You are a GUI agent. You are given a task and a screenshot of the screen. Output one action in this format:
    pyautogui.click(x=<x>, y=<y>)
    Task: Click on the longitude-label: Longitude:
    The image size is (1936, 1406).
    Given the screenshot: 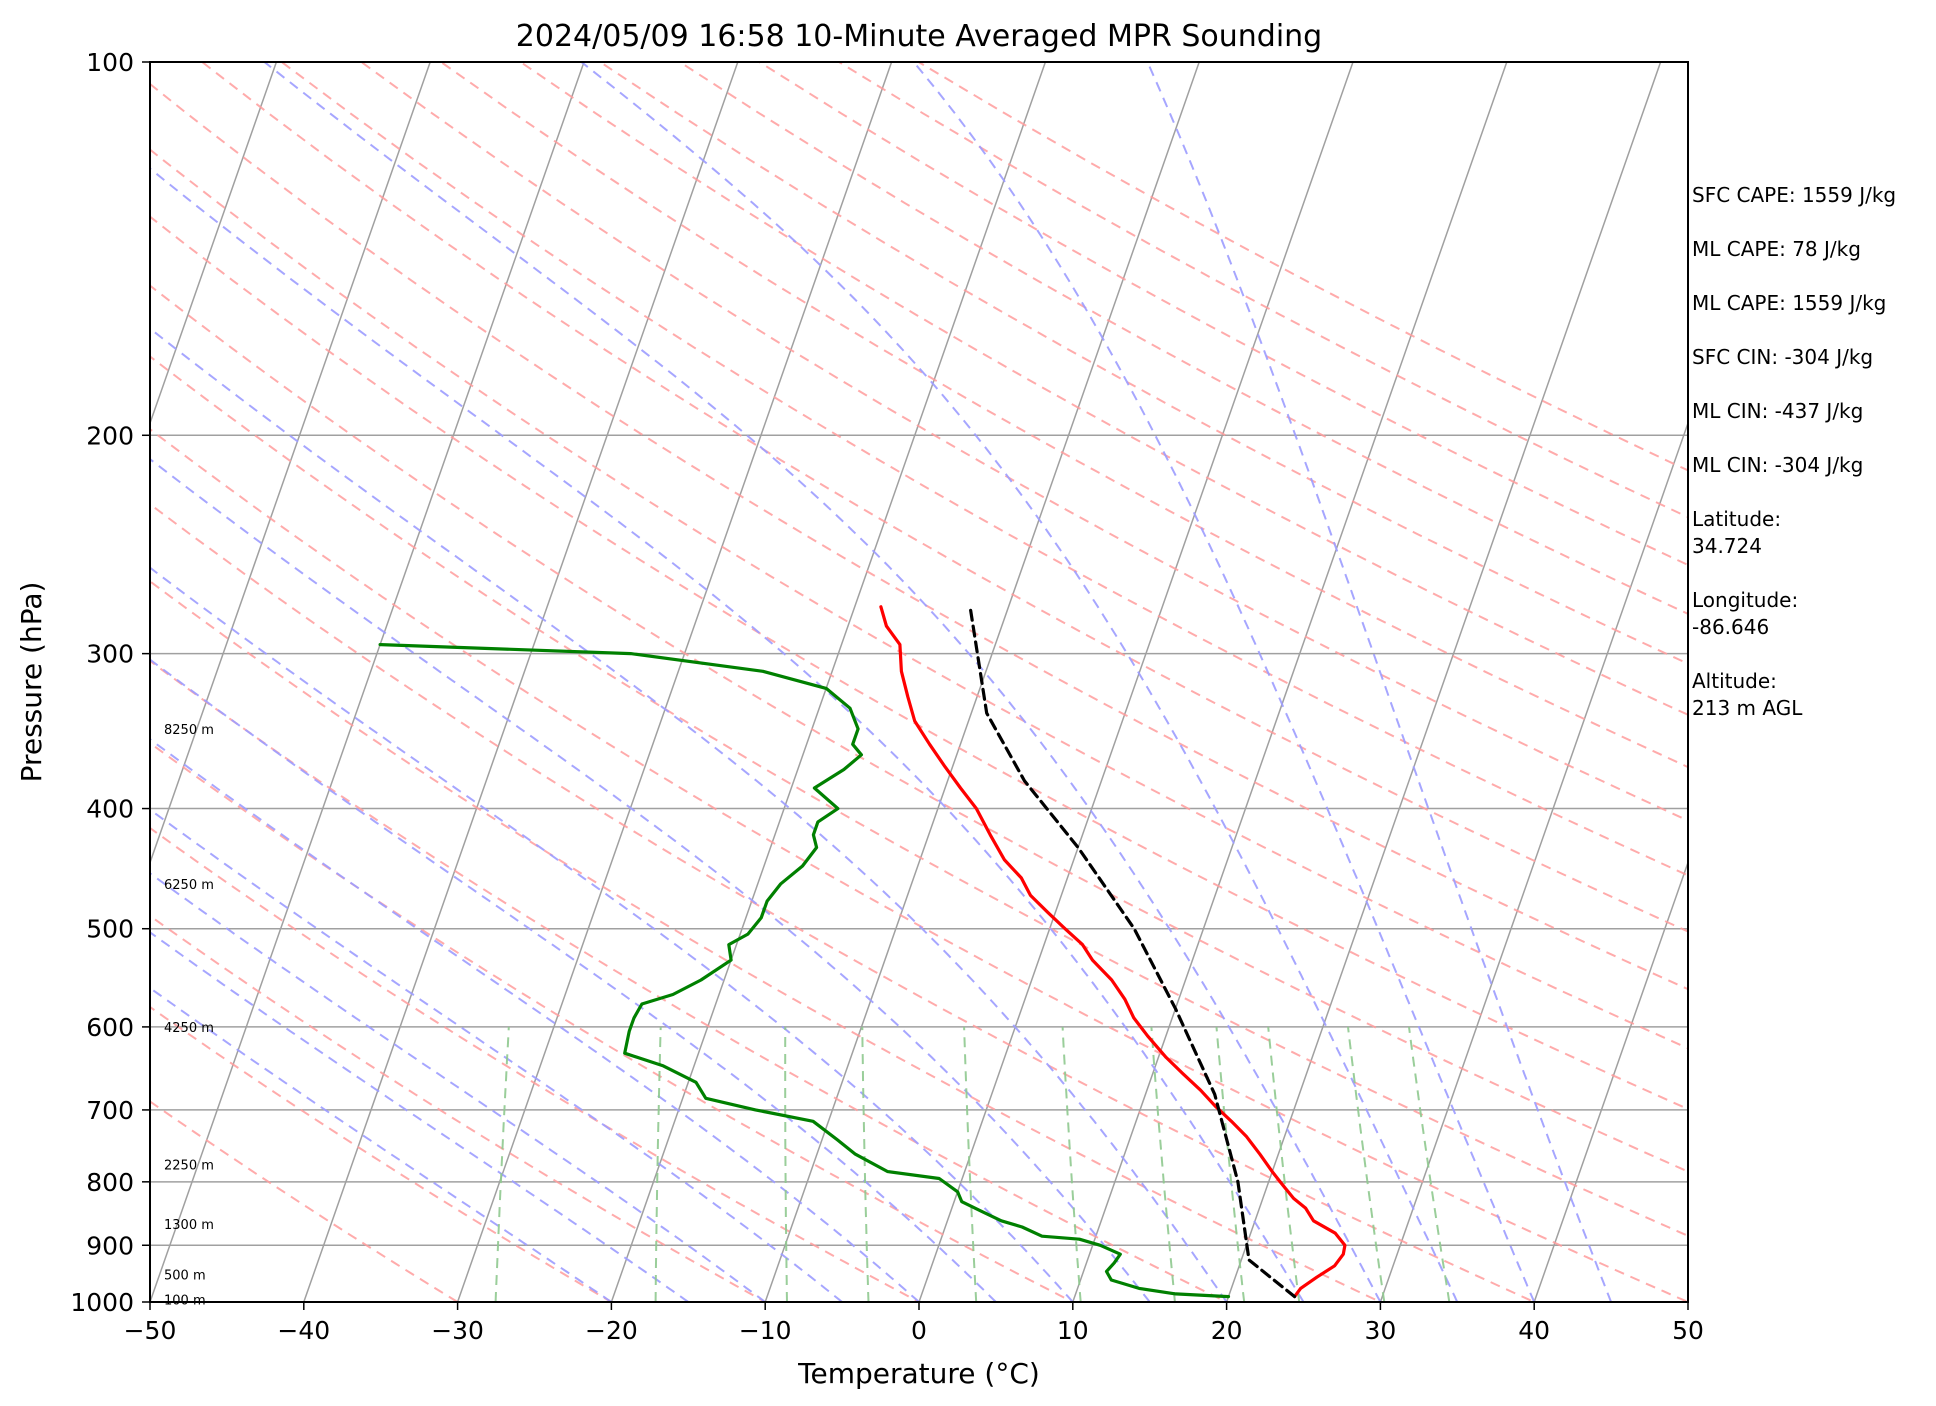 What is the action you would take?
    pyautogui.click(x=1745, y=600)
    